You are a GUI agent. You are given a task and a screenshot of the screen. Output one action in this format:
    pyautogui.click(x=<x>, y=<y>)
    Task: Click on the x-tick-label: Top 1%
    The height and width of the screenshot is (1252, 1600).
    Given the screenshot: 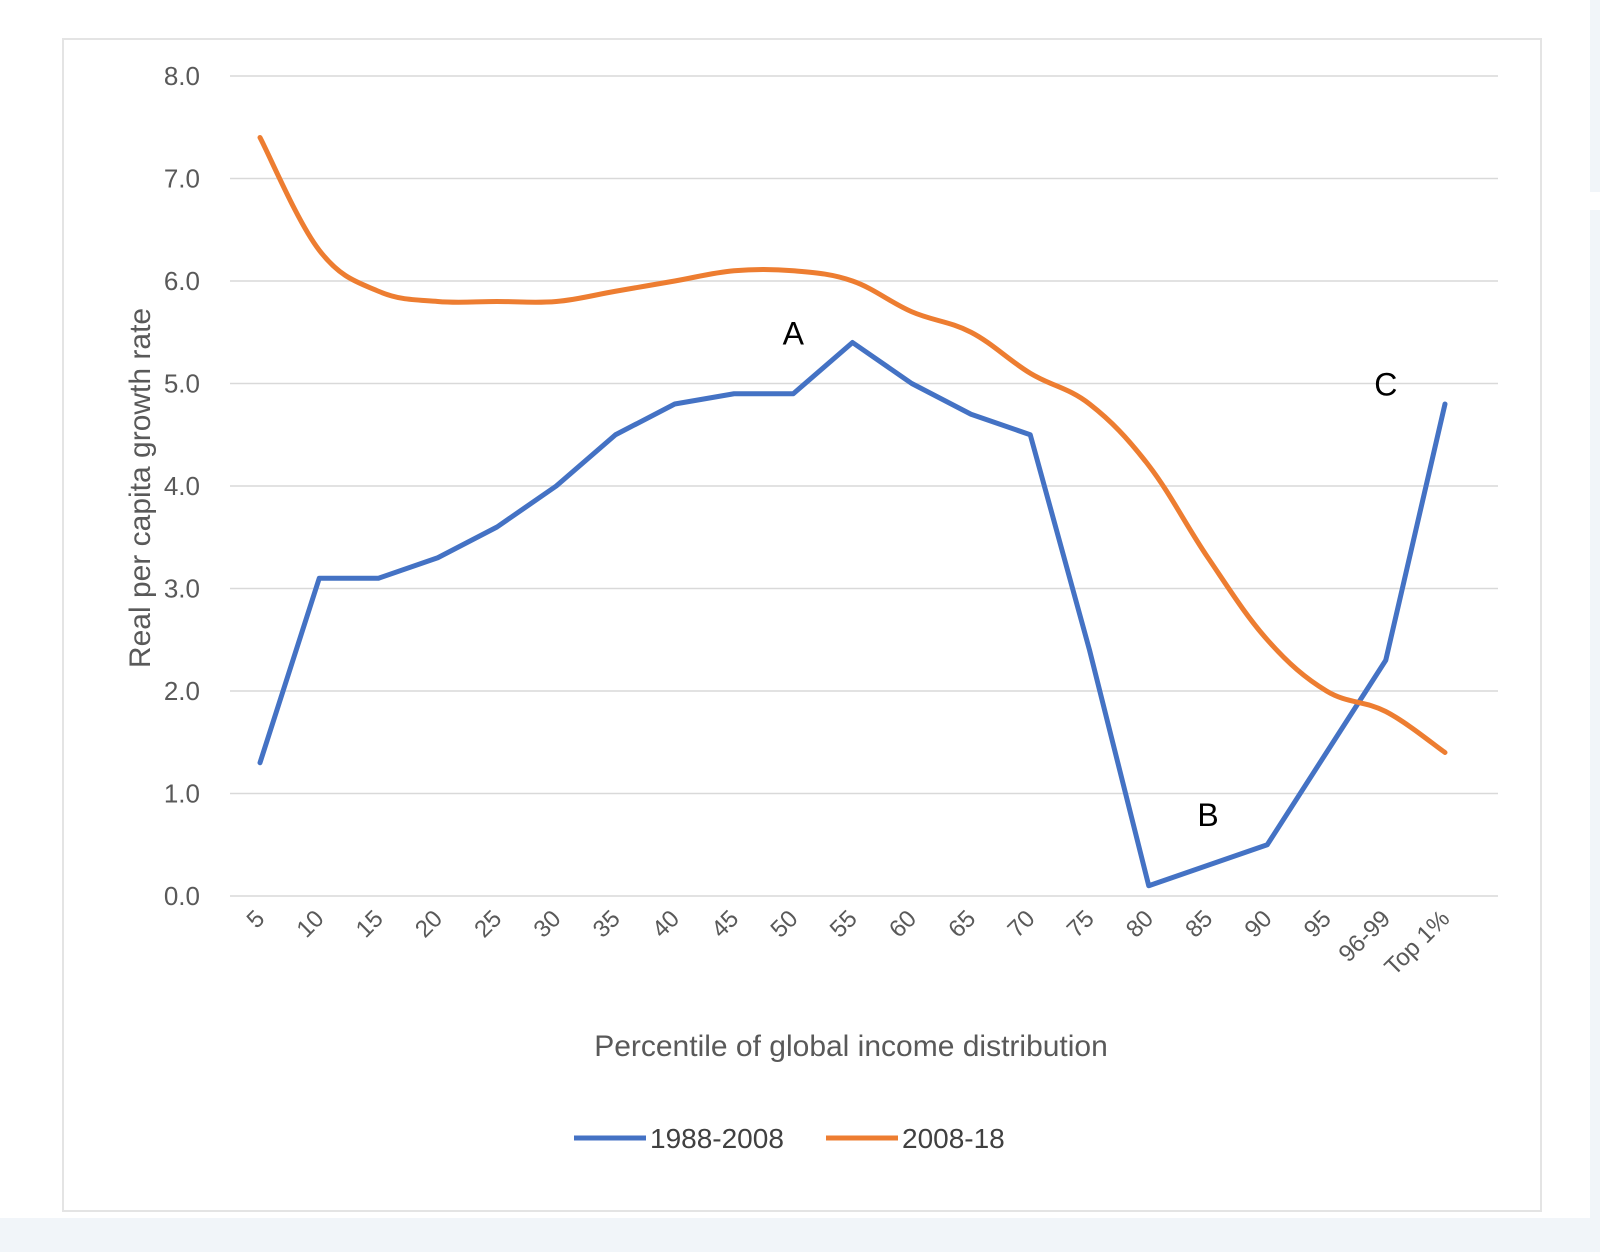 What is the action you would take?
    pyautogui.click(x=1418, y=943)
    